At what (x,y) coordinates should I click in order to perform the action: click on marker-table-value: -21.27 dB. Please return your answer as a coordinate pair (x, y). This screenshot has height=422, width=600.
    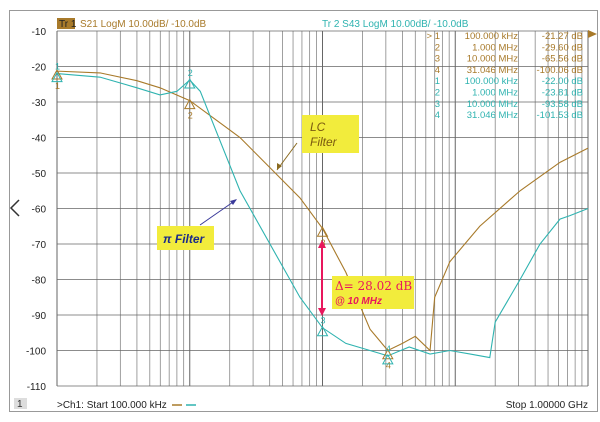
    Looking at the image, I should click on (562, 36).